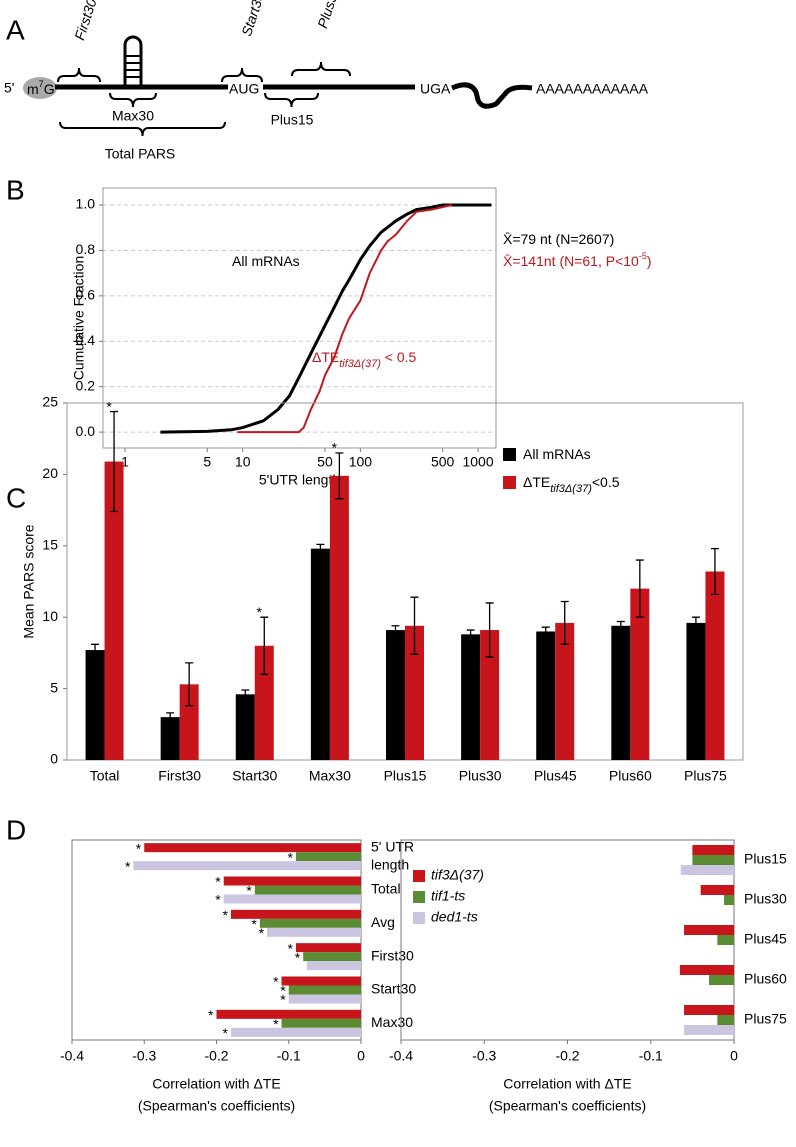 The height and width of the screenshot is (1147, 796). Describe the element at coordinates (41, 84) in the screenshot. I see `cap-sup: 7` at that location.